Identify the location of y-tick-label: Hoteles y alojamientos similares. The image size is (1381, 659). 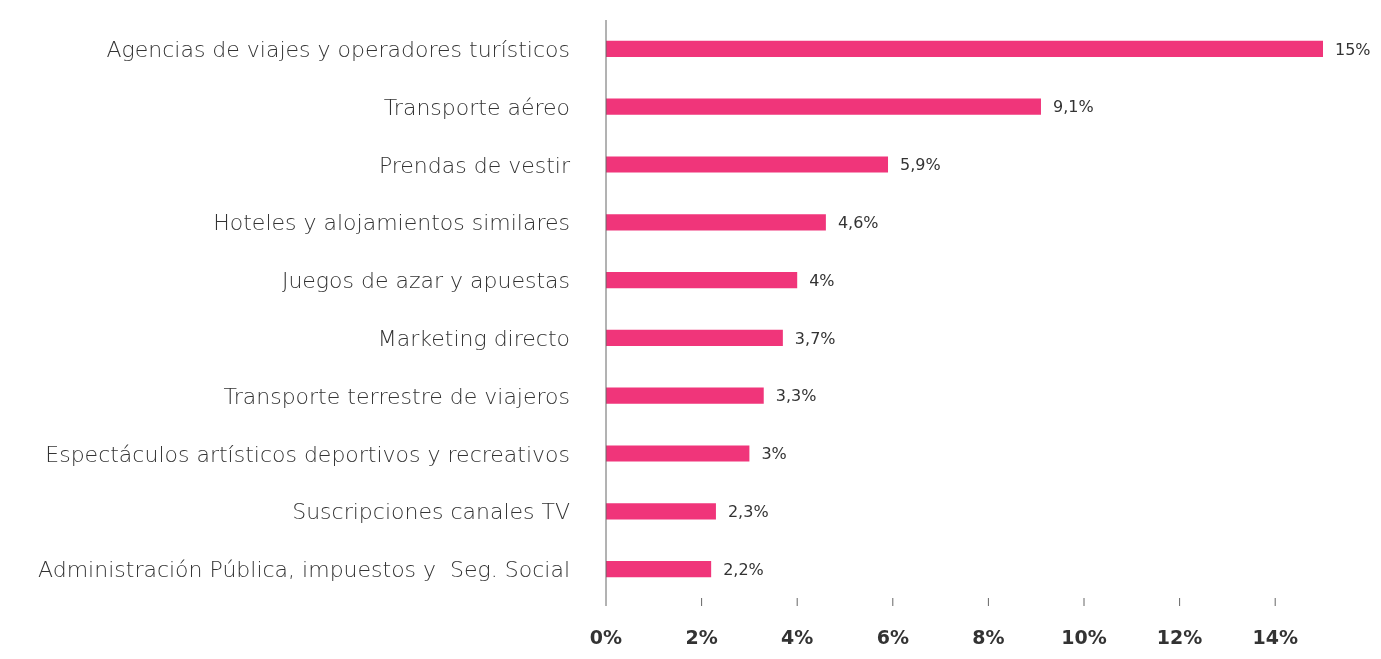
(391, 223).